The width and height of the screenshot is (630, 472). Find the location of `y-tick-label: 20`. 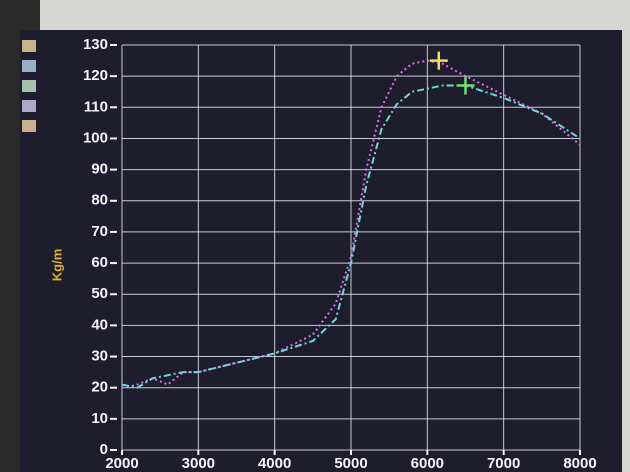

y-tick-label: 20 is located at coordinates (99, 387).